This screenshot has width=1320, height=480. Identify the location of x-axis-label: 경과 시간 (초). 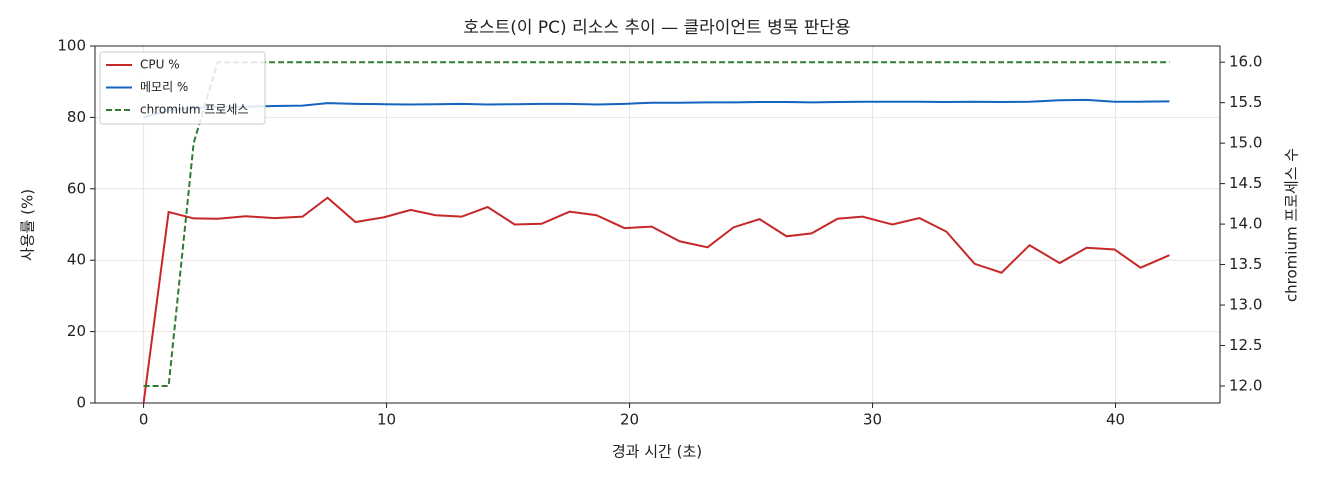
(657, 452).